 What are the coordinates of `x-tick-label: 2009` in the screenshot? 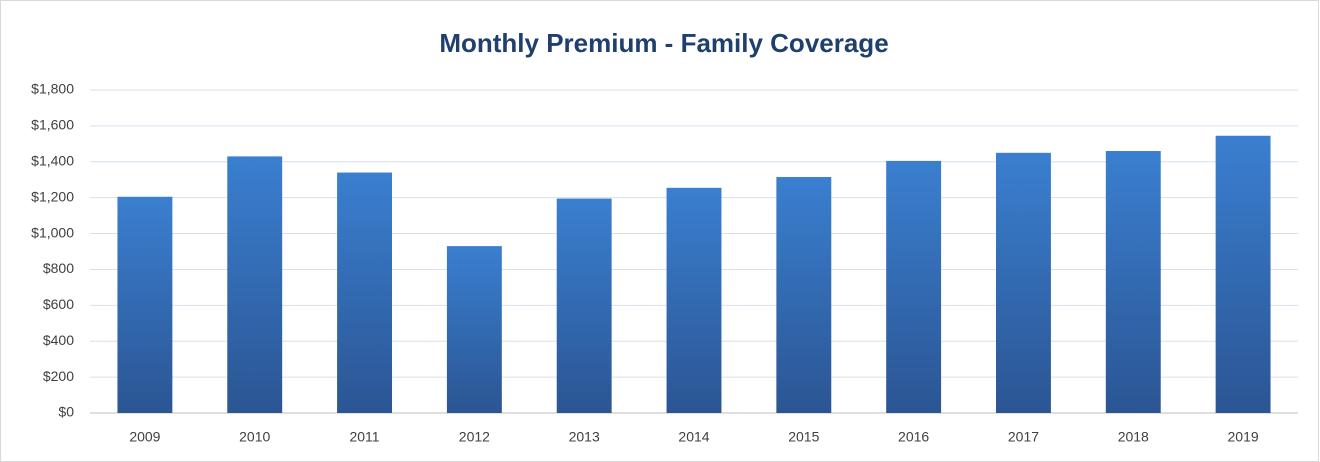 It's located at (144, 437).